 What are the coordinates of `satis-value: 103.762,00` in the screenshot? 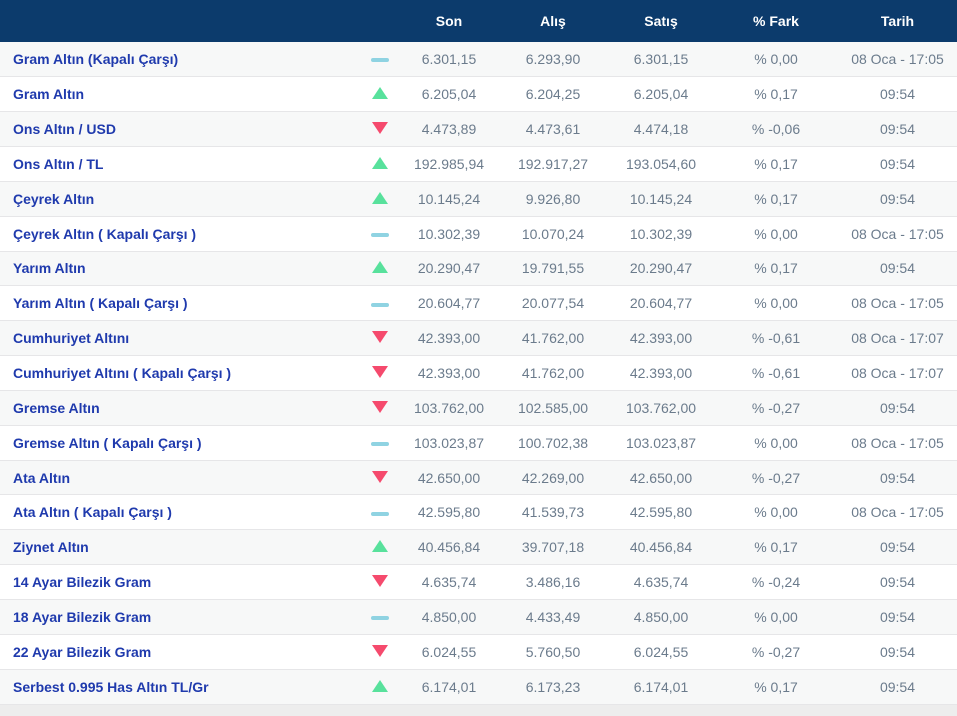 It's located at (661, 408).